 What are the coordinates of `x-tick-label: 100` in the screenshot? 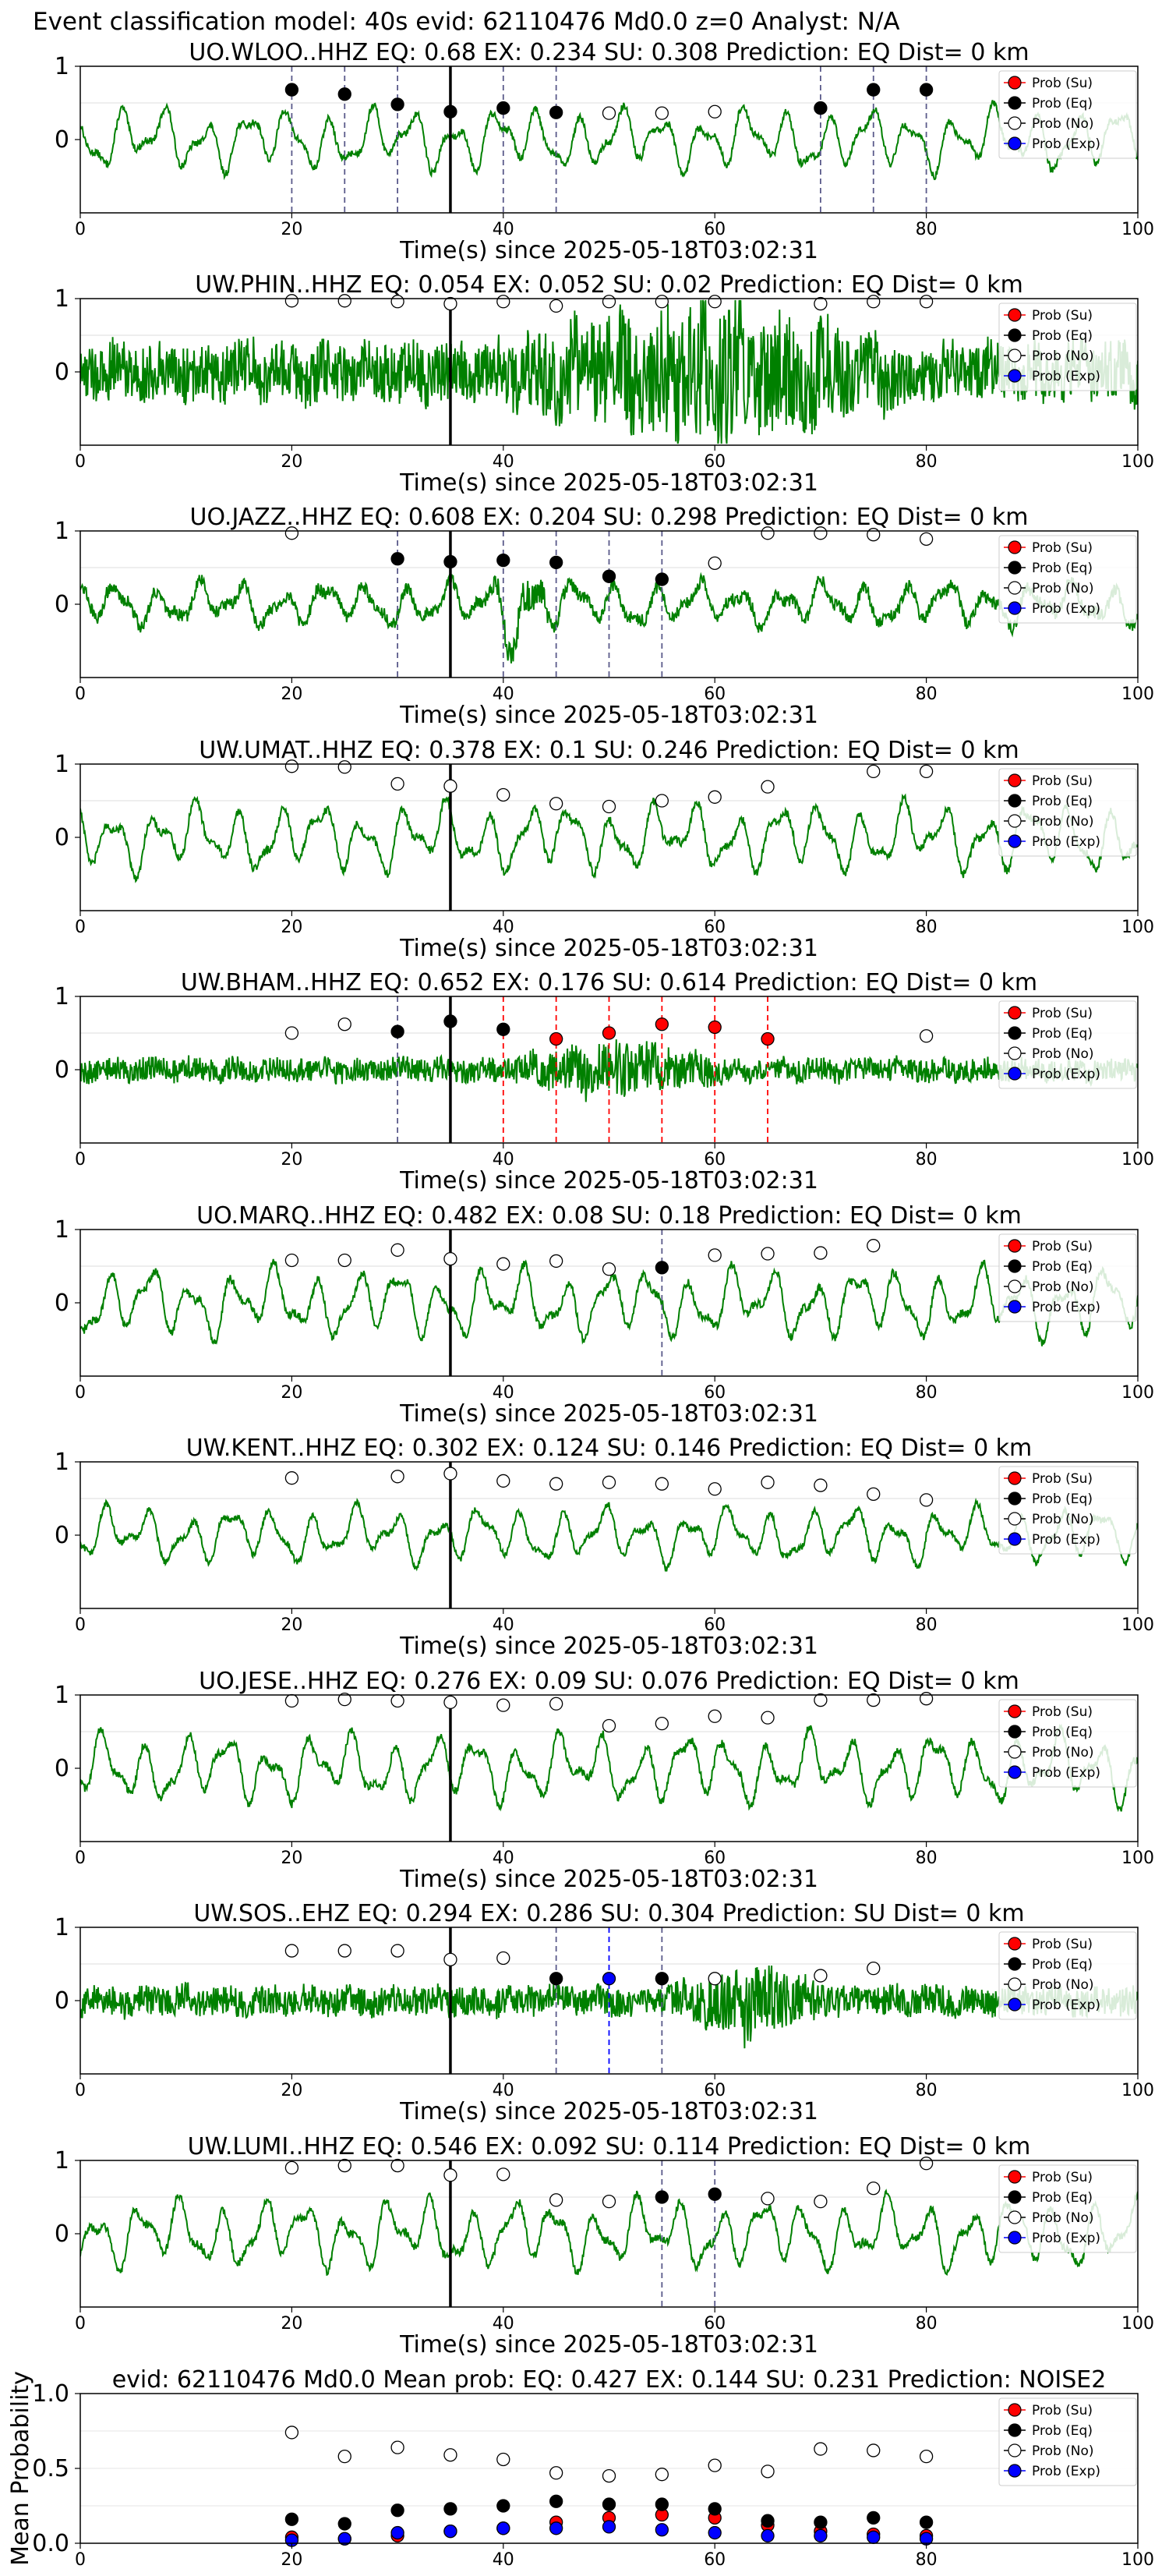 It's located at (1137, 1858).